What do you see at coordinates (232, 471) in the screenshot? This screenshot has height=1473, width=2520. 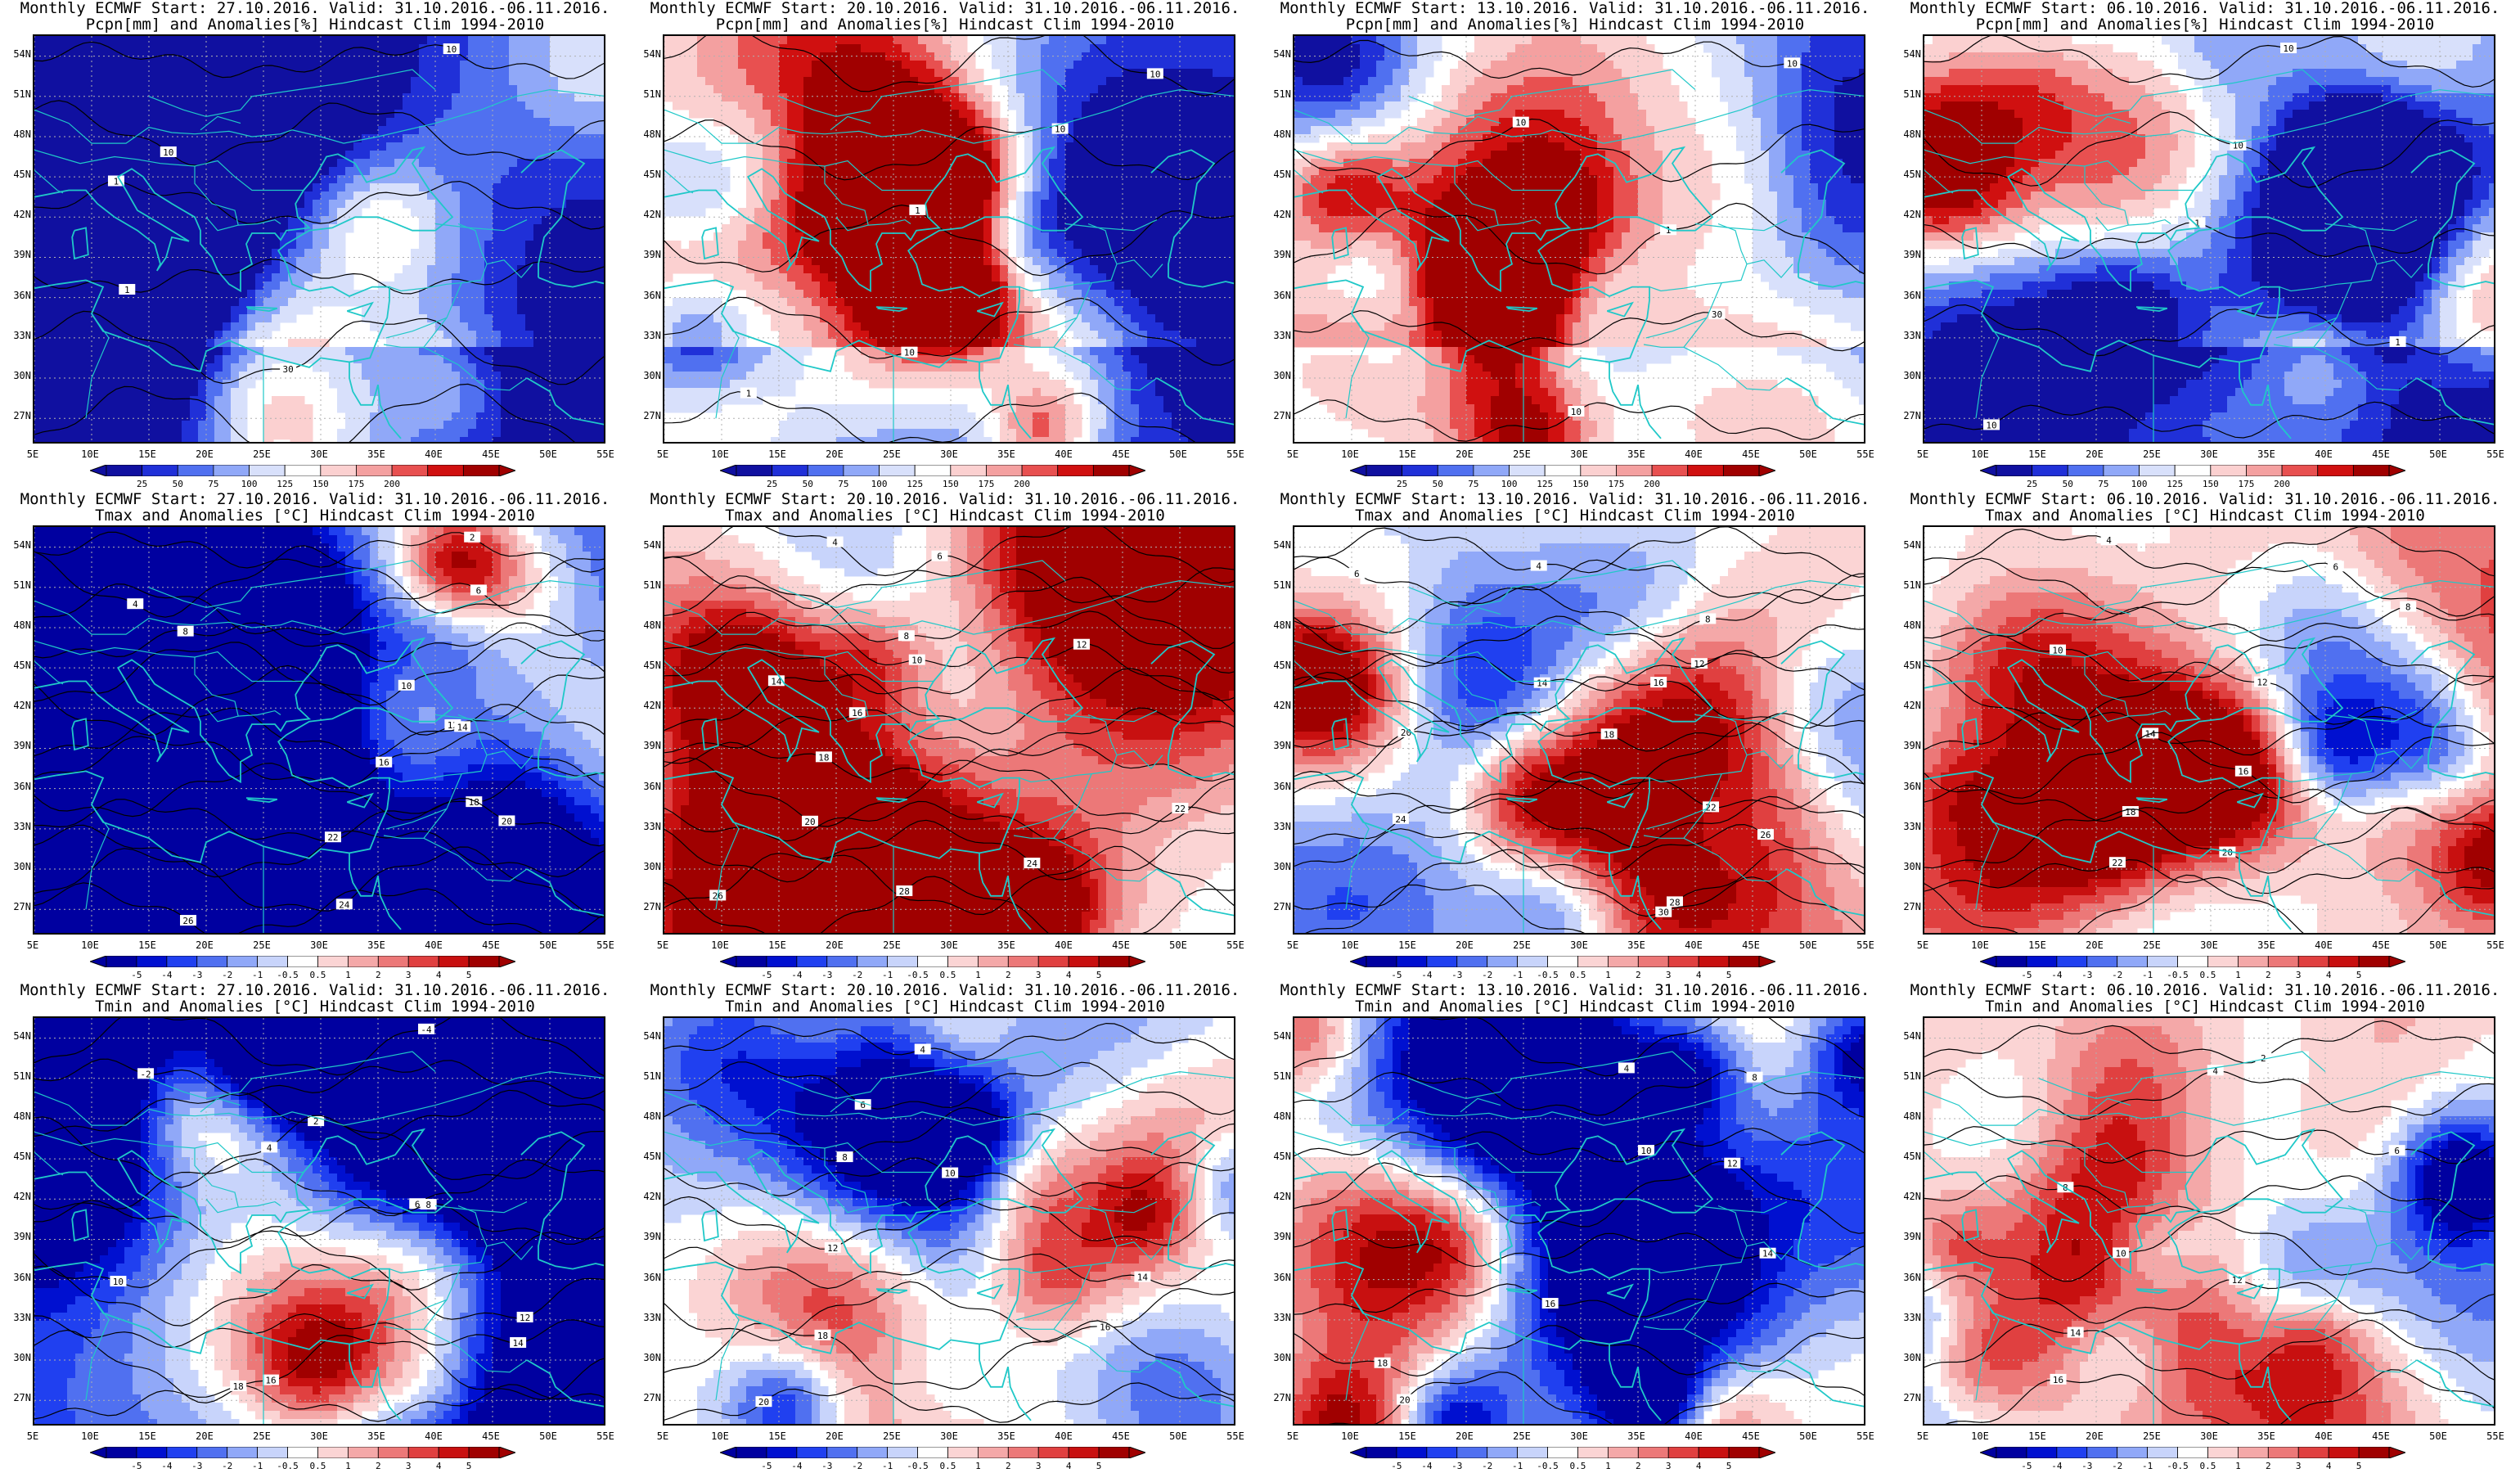 I see `colorbar-segment` at bounding box center [232, 471].